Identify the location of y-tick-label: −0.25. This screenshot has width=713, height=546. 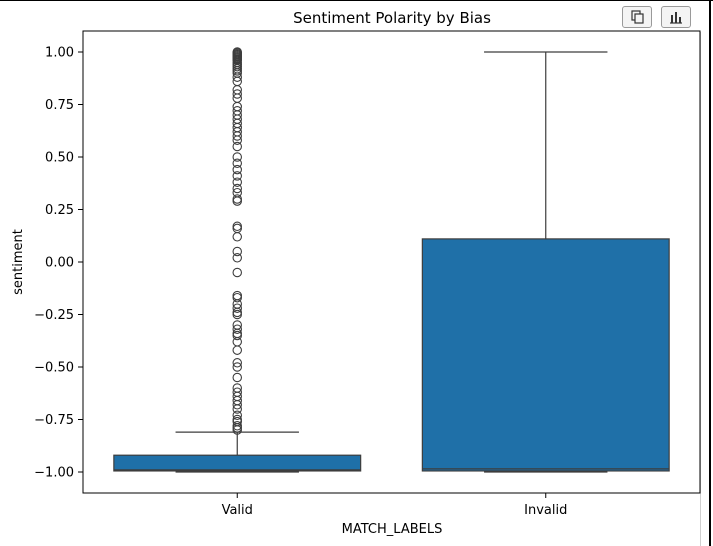
(54, 315).